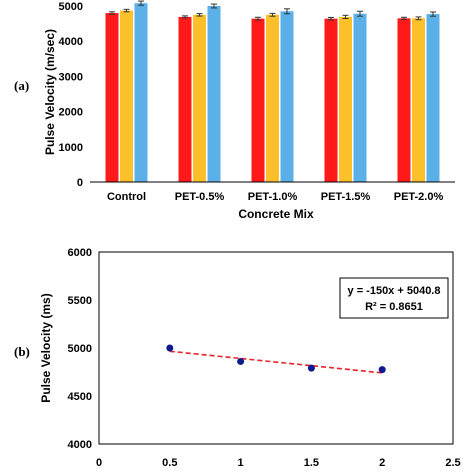  Describe the element at coordinates (419, 197) in the screenshot. I see `x-tick-label: PET-2.0%` at that location.